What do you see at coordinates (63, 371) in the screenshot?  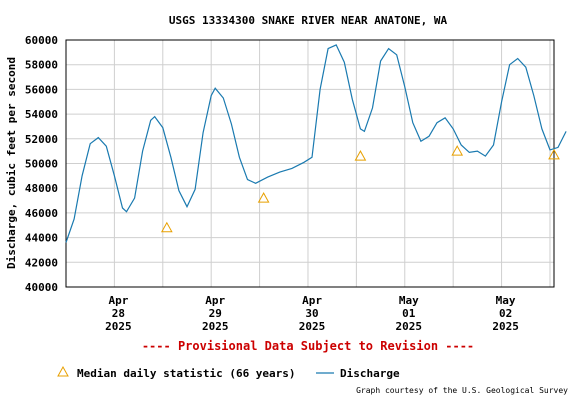 I see `legend-median-marker` at bounding box center [63, 371].